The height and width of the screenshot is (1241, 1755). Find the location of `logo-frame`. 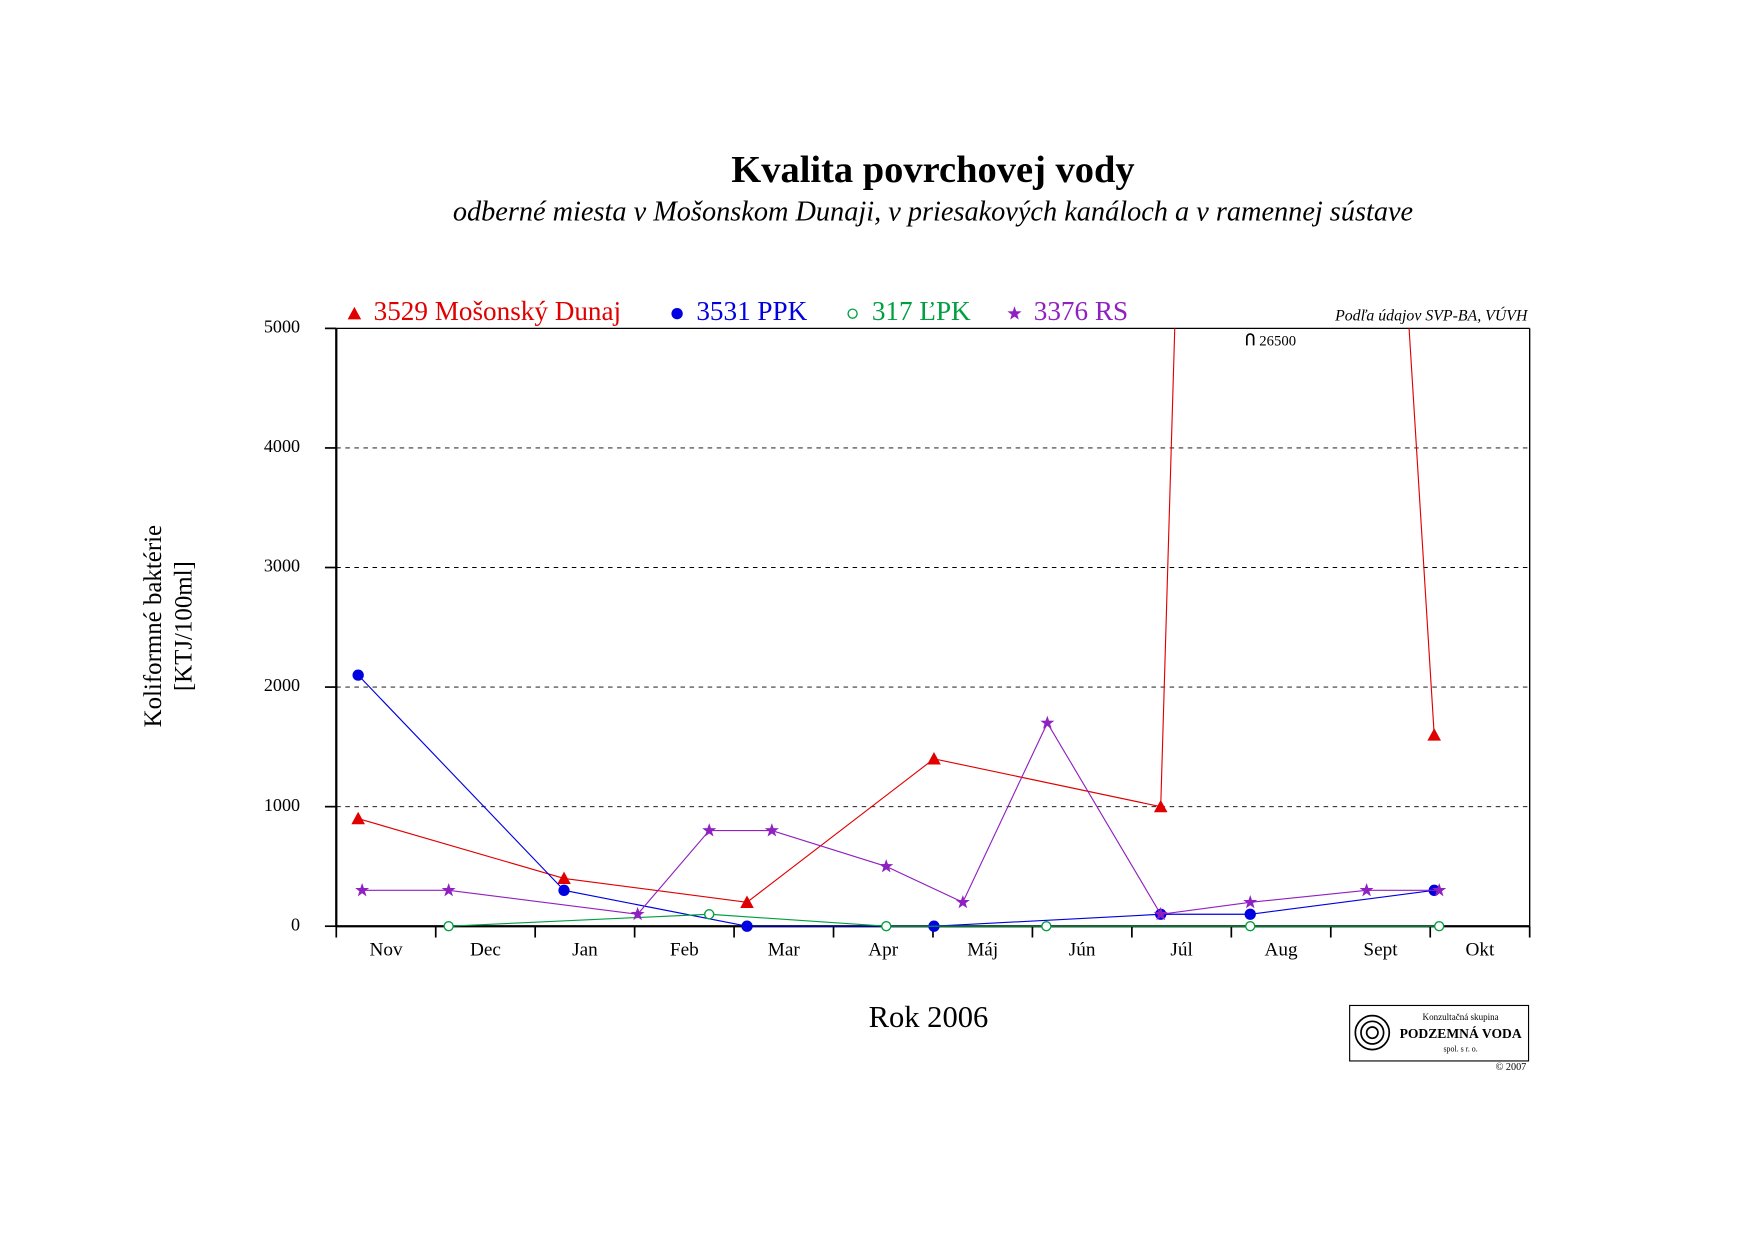

logo-frame is located at coordinates (1439, 1033).